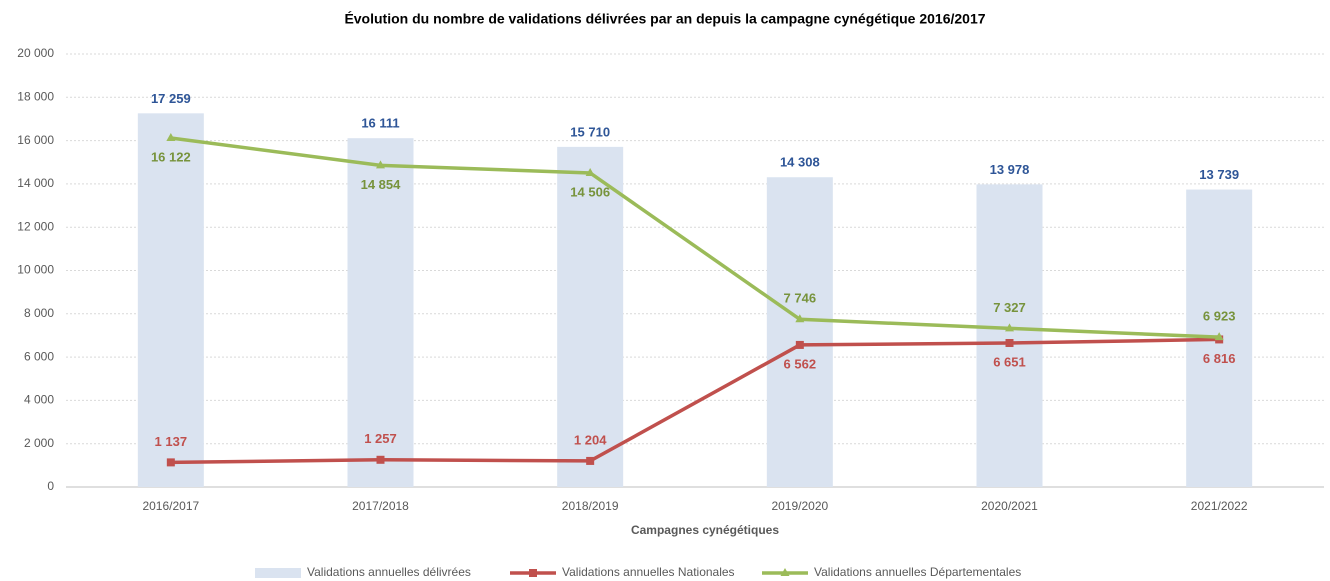  What do you see at coordinates (590, 131) in the screenshot?
I see `bar-value-label: 15 710` at bounding box center [590, 131].